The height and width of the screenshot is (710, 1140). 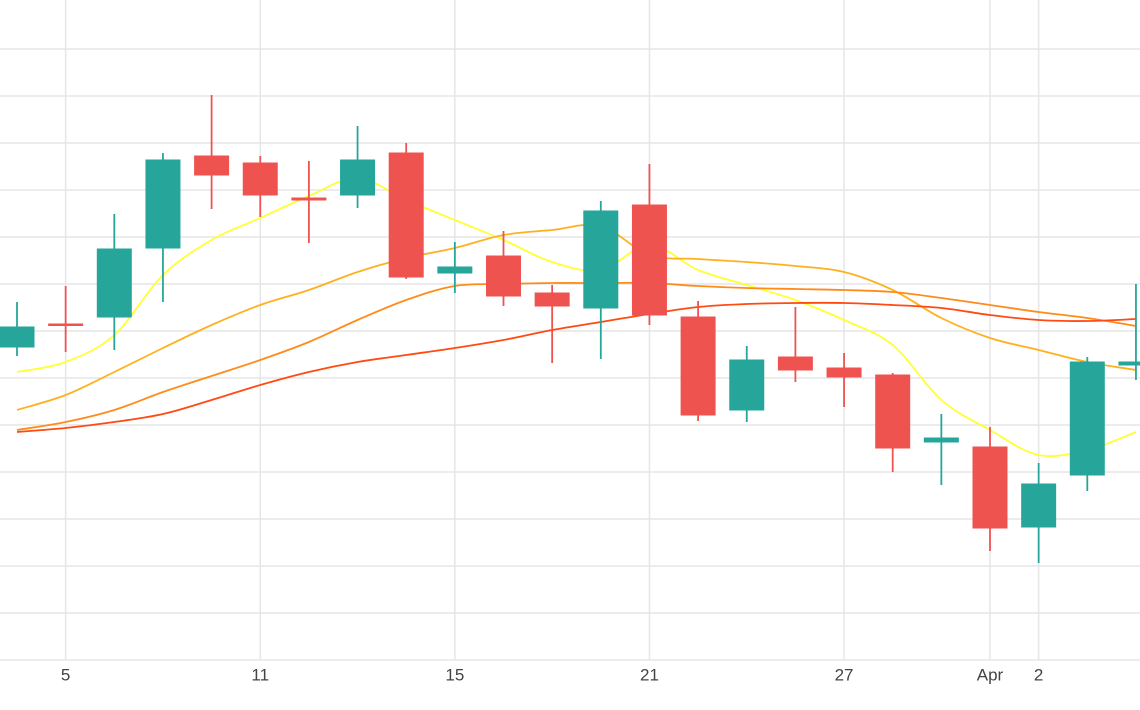 I want to click on x-tick-label: 21, so click(x=649, y=674).